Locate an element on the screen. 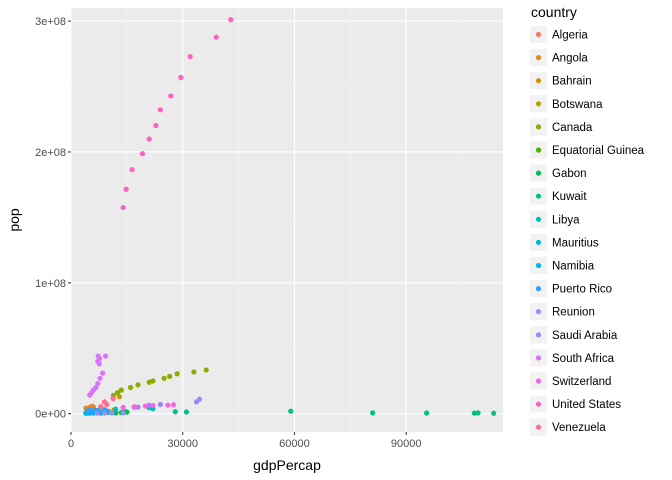  x-tick-label: 30000 is located at coordinates (182, 444).